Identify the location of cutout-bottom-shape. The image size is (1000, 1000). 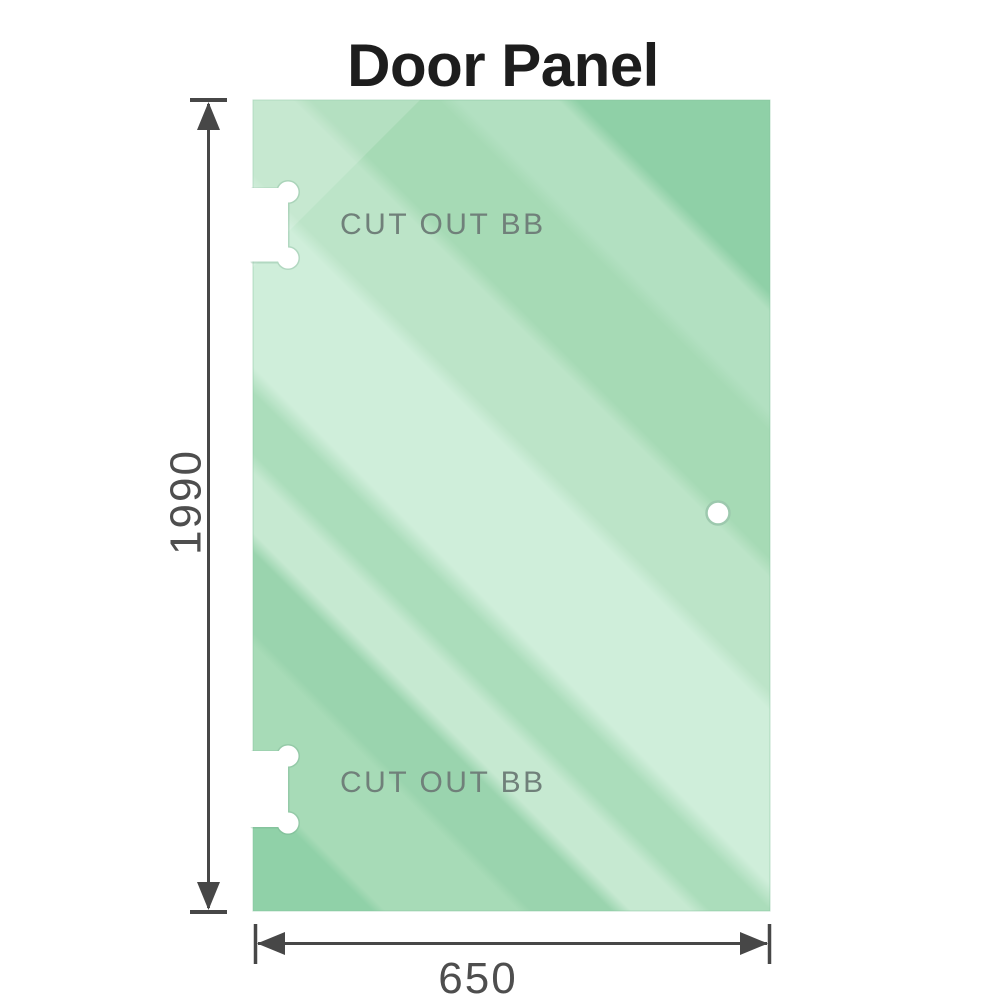
(274, 789).